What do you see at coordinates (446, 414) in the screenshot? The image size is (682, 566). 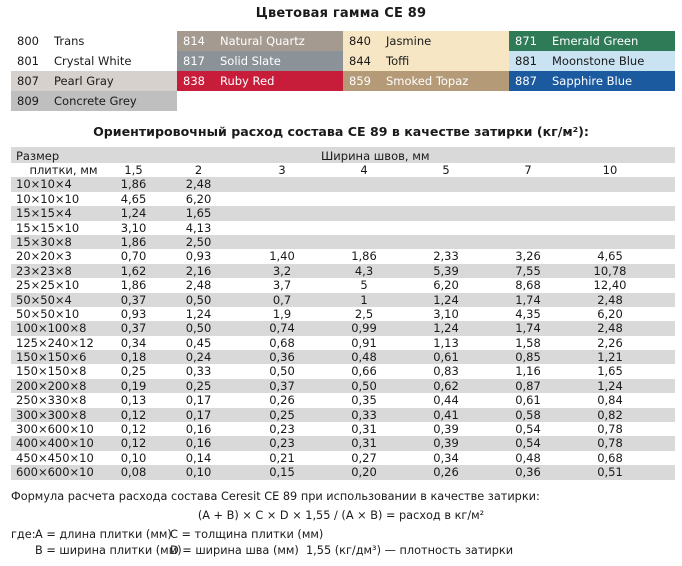 I see `consumption-cell: 0,41` at bounding box center [446, 414].